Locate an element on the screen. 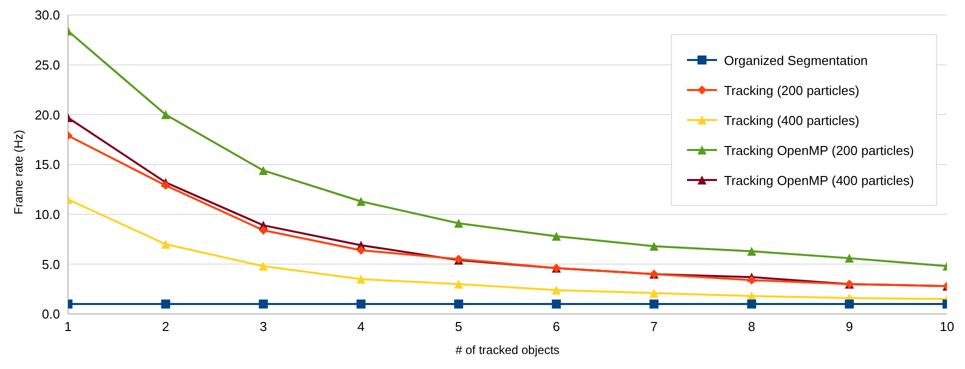  x-tick-label: 10 is located at coordinates (947, 326).